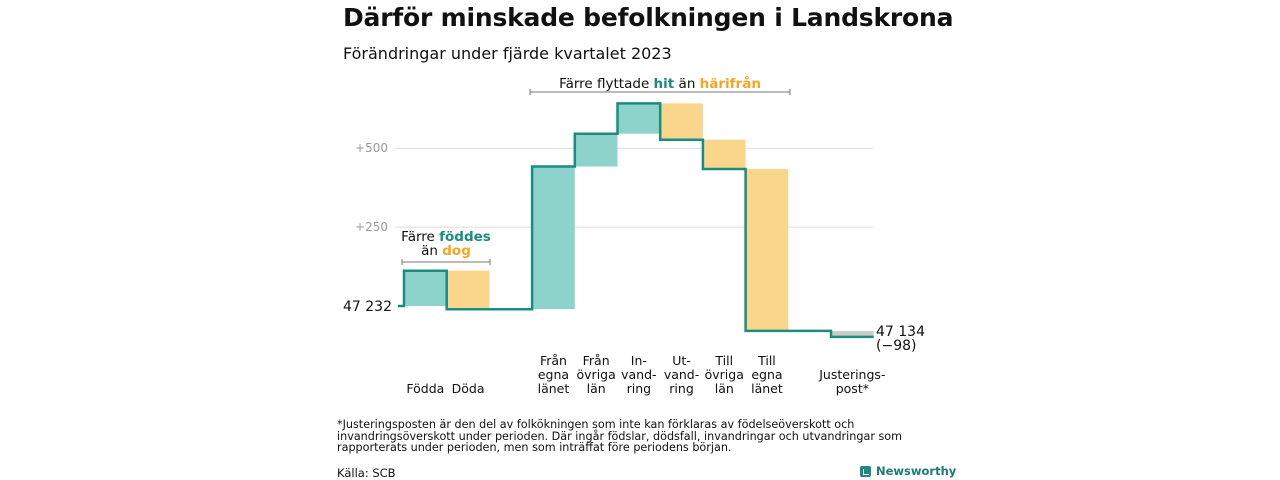 Image resolution: width=1280 pixels, height=480 pixels. What do you see at coordinates (367, 307) in the screenshot?
I see `start-value-label: 47 232` at bounding box center [367, 307].